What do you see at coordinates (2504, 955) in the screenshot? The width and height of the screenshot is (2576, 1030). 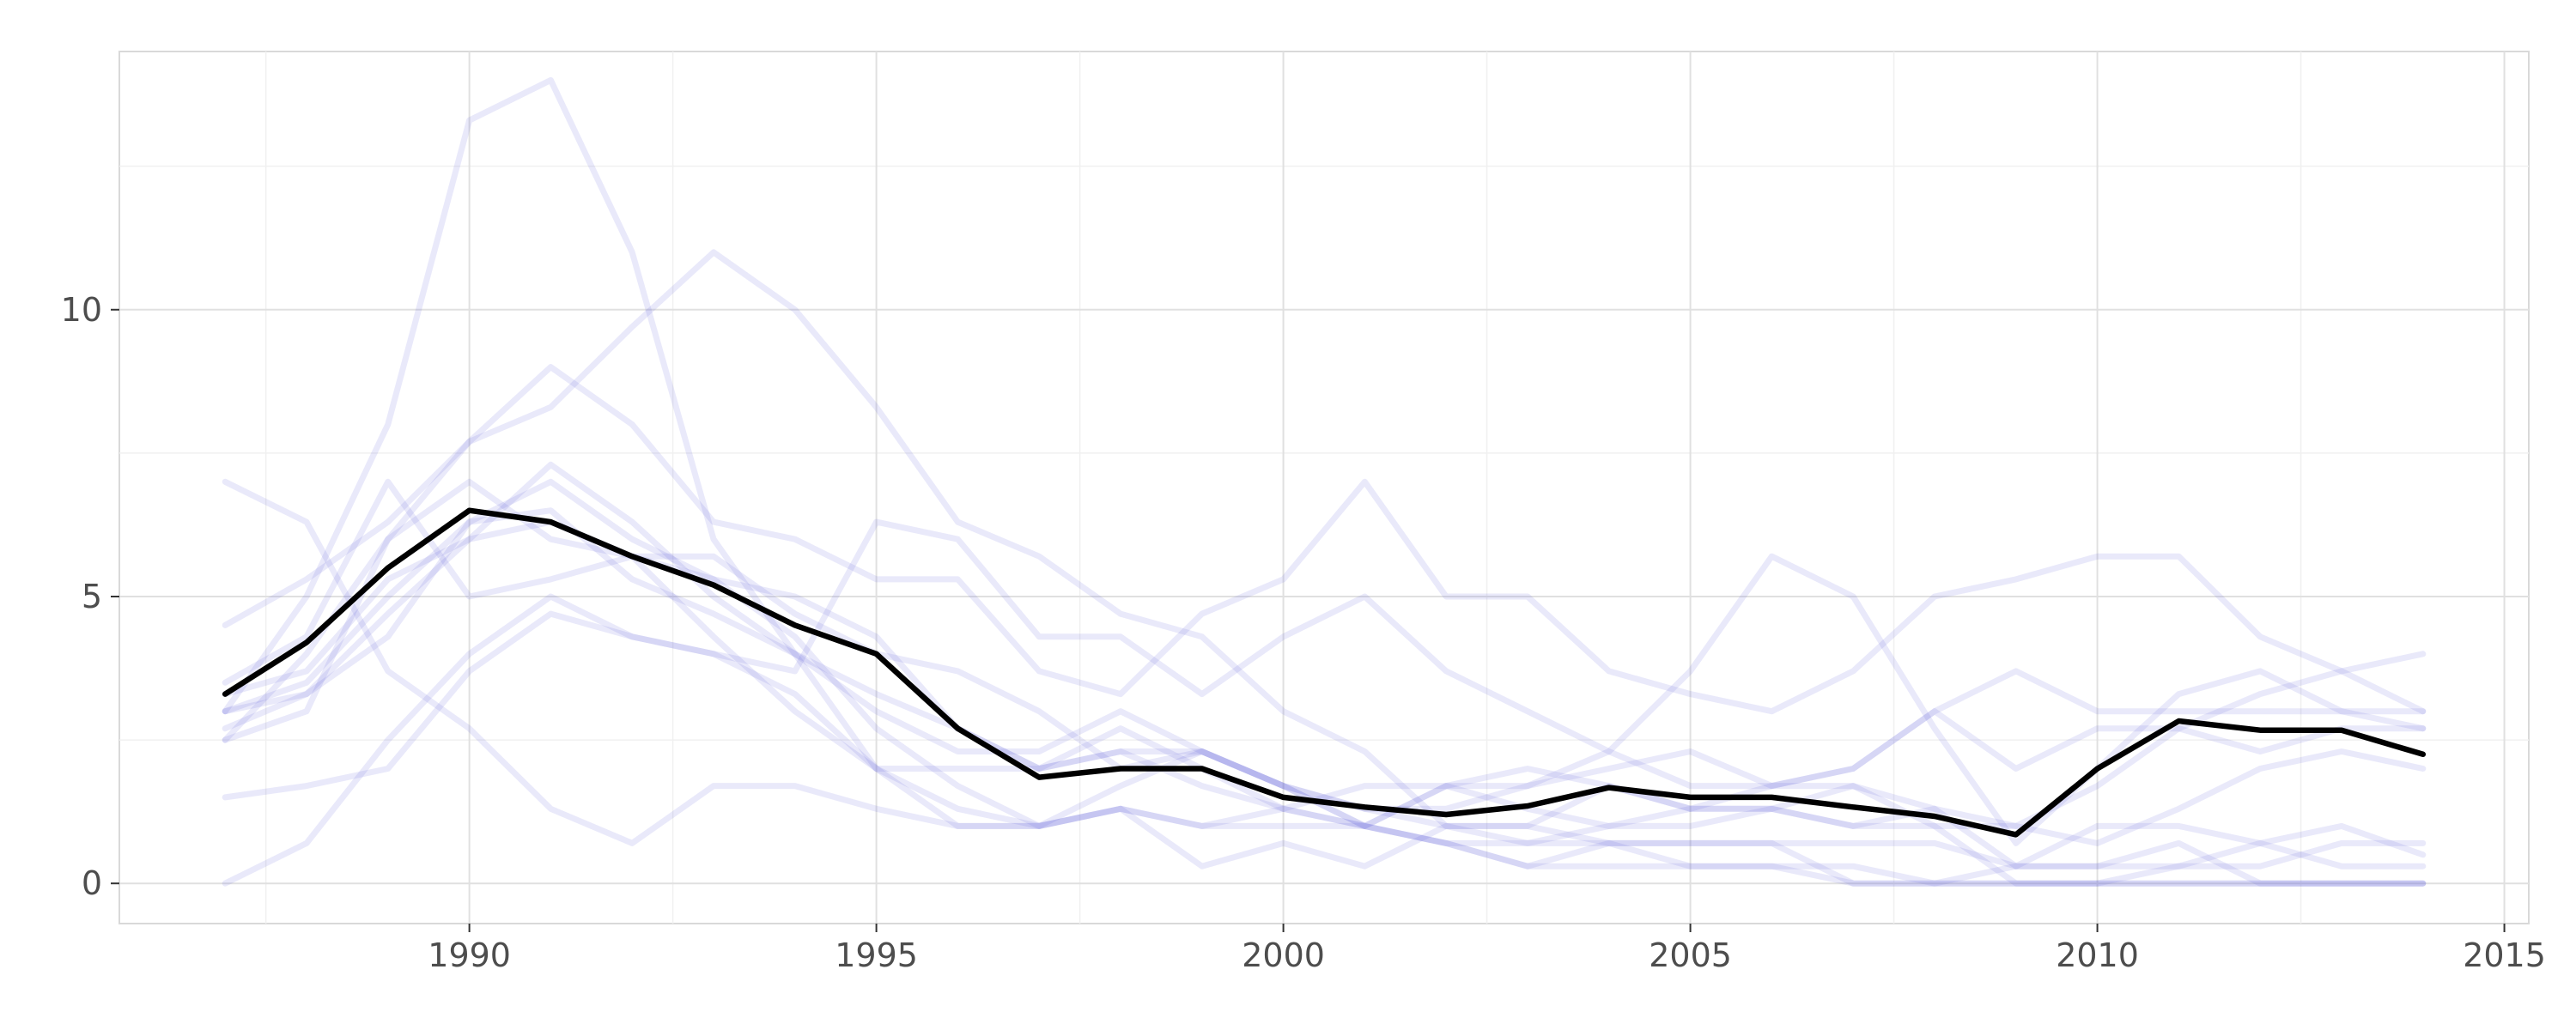 I see `x-tick-label: 2015` at bounding box center [2504, 955].